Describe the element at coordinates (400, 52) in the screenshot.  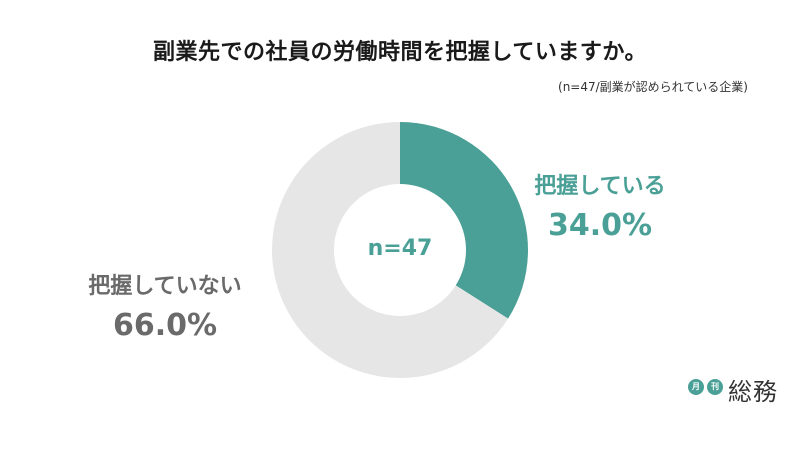
I see `chart-title: 副業先での社員の労働時間を把握していますか。` at that location.